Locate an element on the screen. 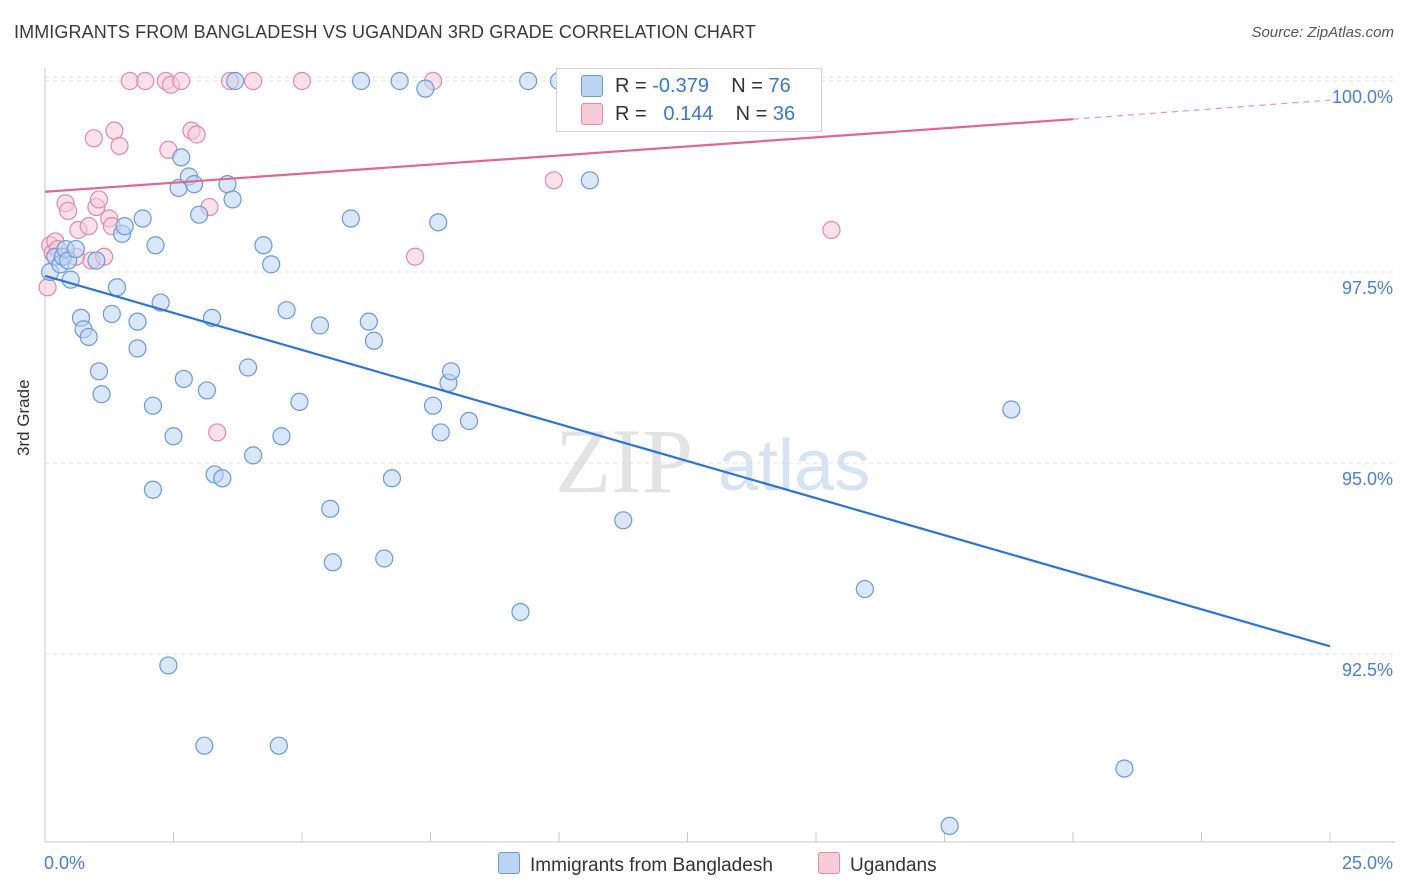  bottom-legend-swatch-ugandans is located at coordinates (829, 863).